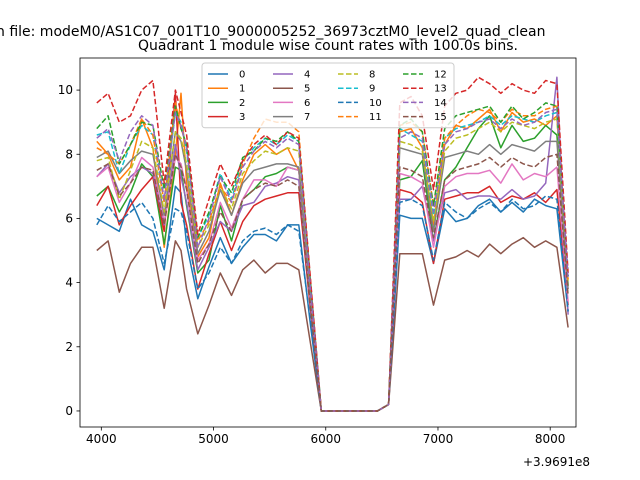  What do you see at coordinates (550, 439) in the screenshot?
I see `x-tick-label: 8000` at bounding box center [550, 439].